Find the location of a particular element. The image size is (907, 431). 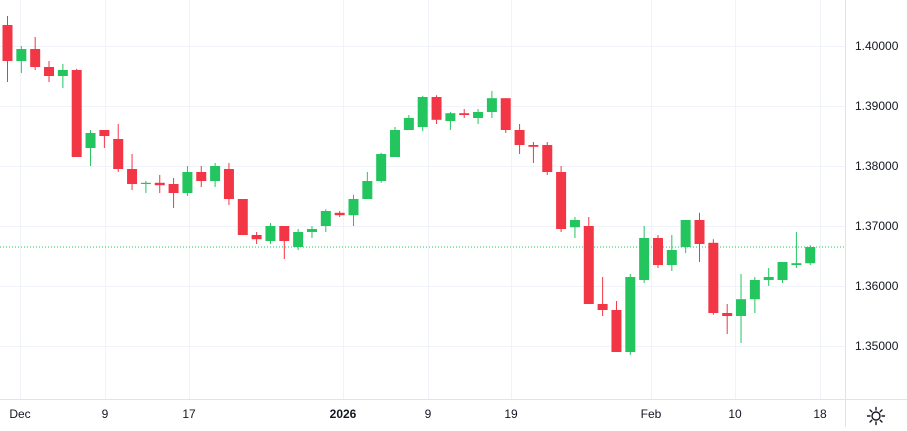

x-tick-label: 2026 is located at coordinates (343, 414).